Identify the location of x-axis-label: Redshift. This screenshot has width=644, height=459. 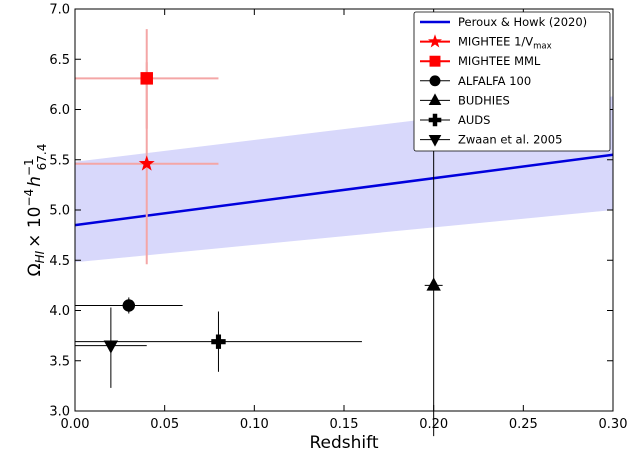
(343, 443).